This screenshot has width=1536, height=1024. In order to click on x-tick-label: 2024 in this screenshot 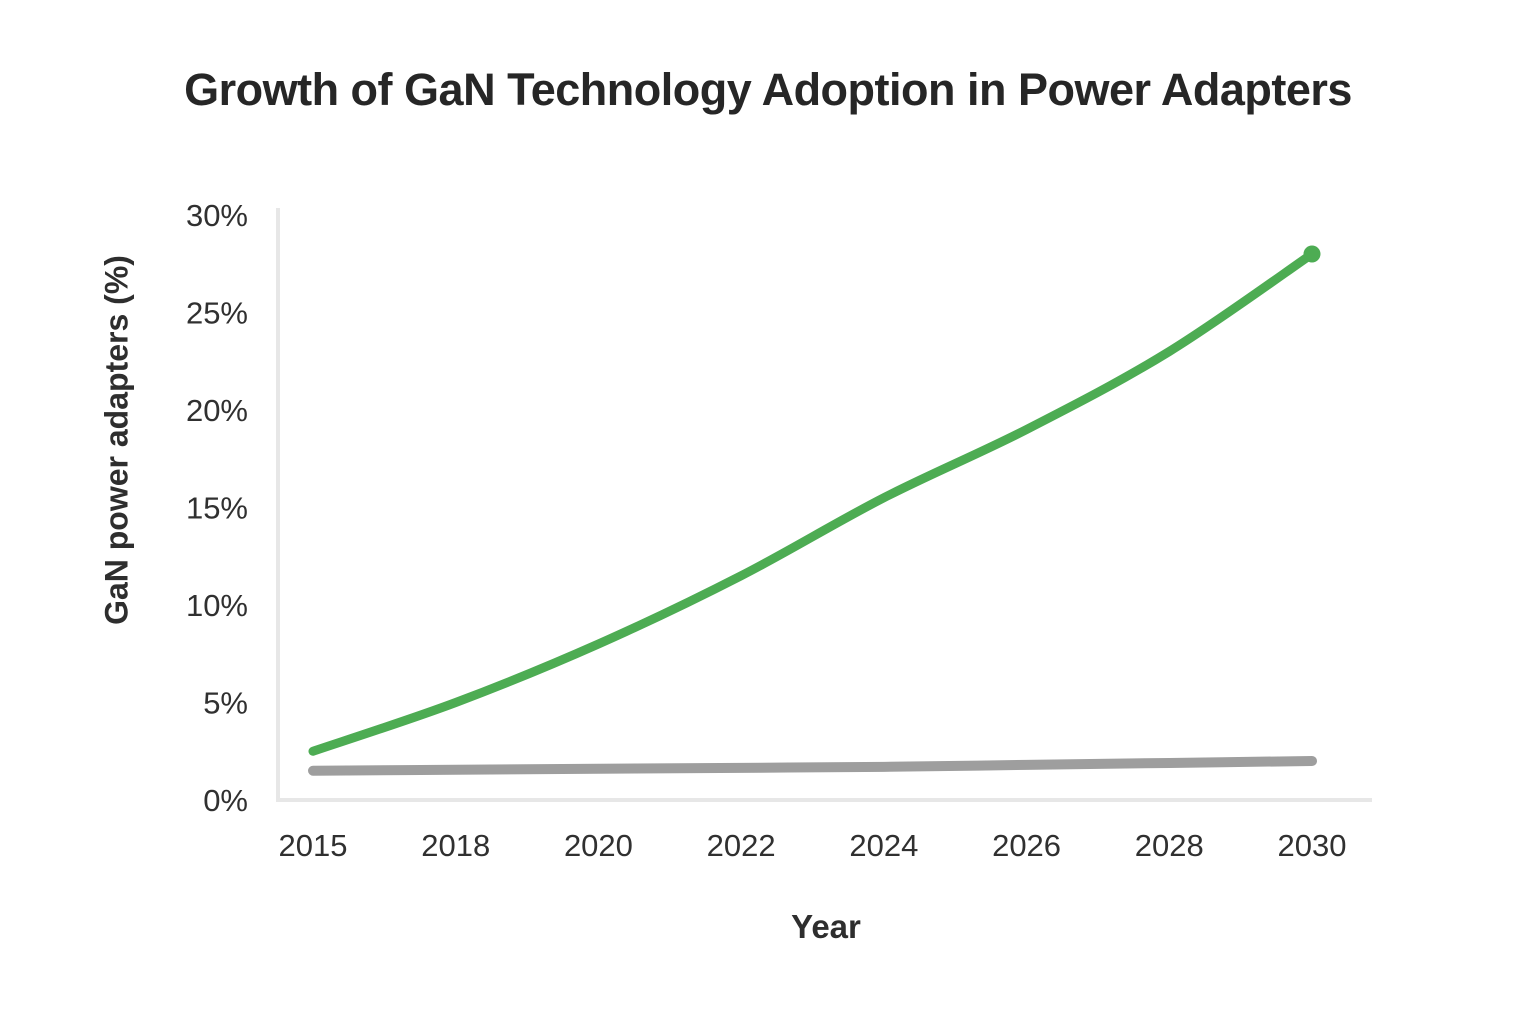, I will do `click(883, 845)`.